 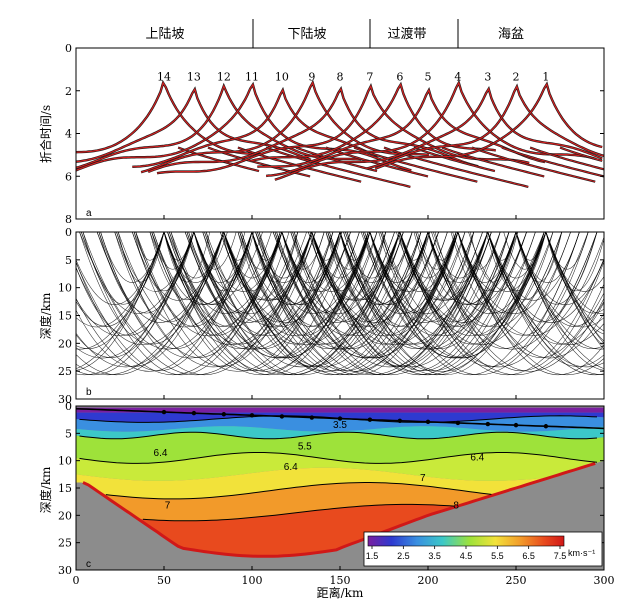 I want to click on traveltime-curves, so click(x=340, y=133).